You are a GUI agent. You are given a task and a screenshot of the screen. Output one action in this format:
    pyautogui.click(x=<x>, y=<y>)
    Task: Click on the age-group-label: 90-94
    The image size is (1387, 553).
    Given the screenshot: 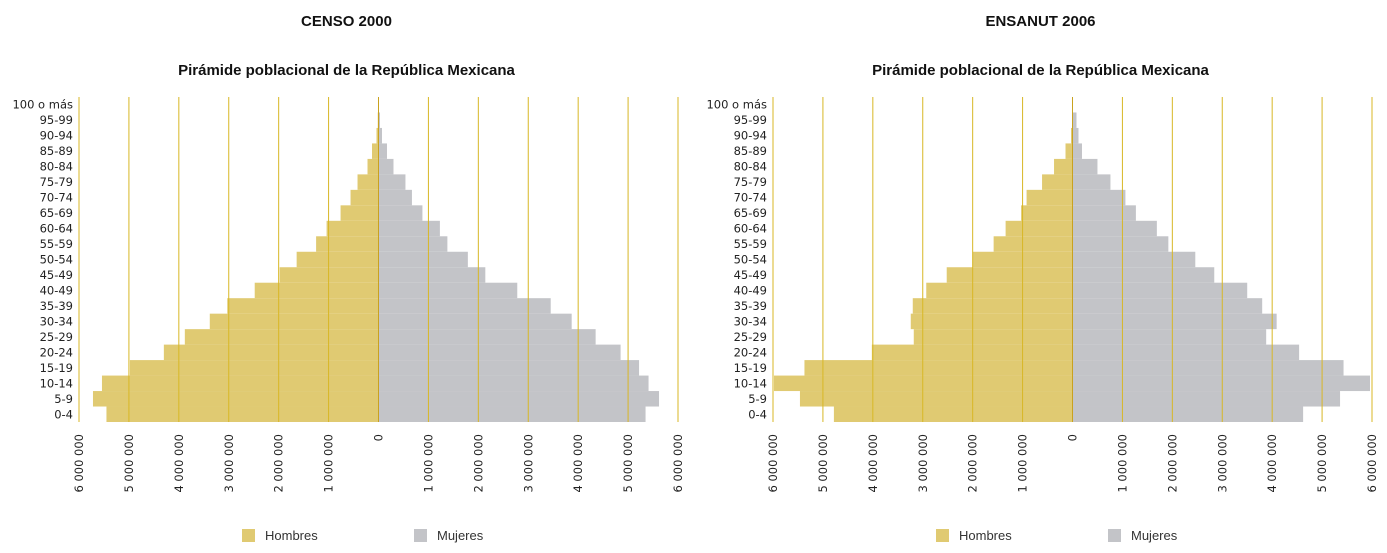 What is the action you would take?
    pyautogui.click(x=750, y=136)
    